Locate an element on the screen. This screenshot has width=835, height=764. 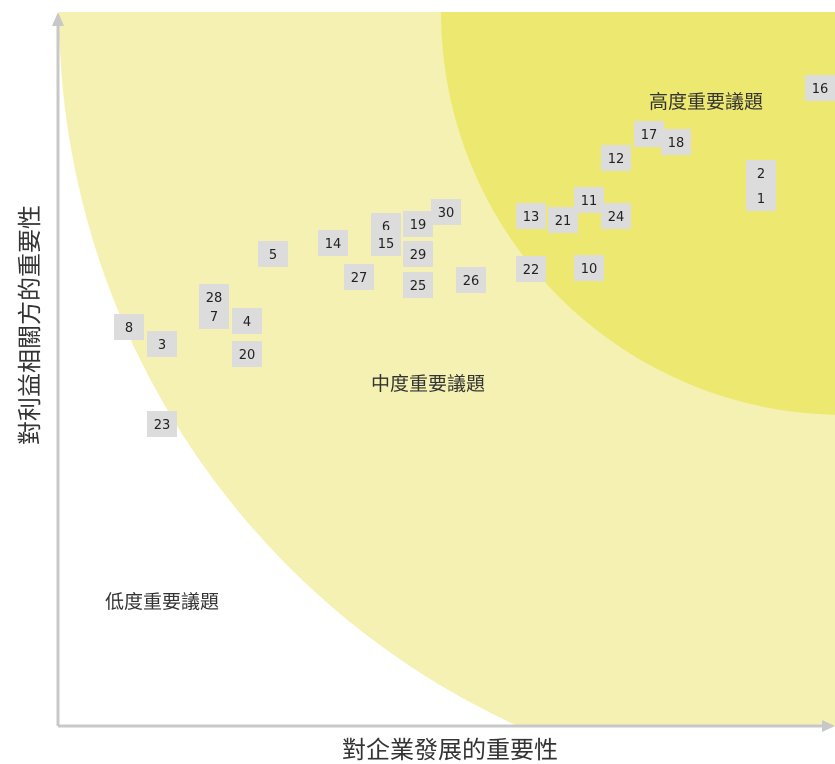
data-point-3: 3 is located at coordinates (162, 344).